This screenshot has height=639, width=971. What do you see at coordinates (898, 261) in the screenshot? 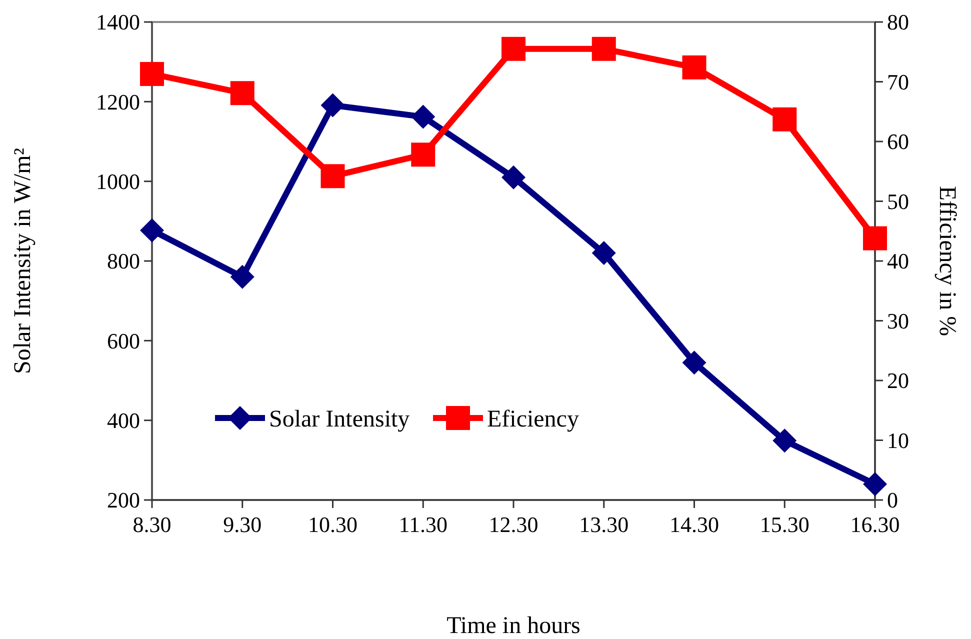
I see `y2-tick-label: 40` at bounding box center [898, 261].